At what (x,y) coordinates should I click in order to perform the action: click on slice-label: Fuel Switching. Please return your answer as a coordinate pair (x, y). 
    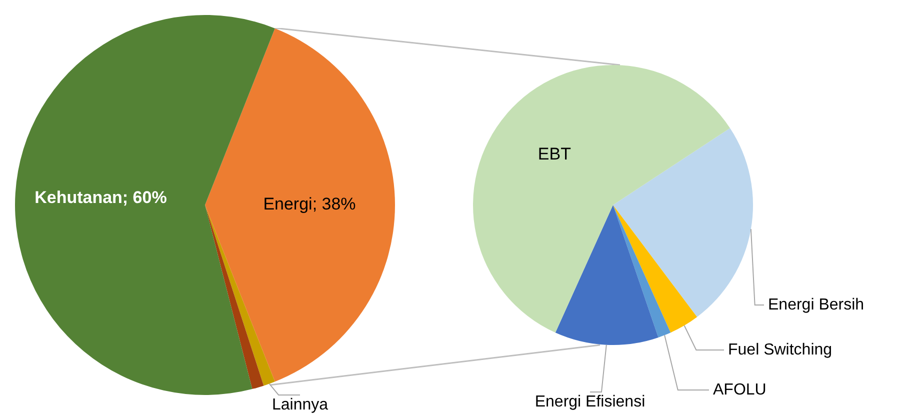
    Looking at the image, I should click on (780, 349).